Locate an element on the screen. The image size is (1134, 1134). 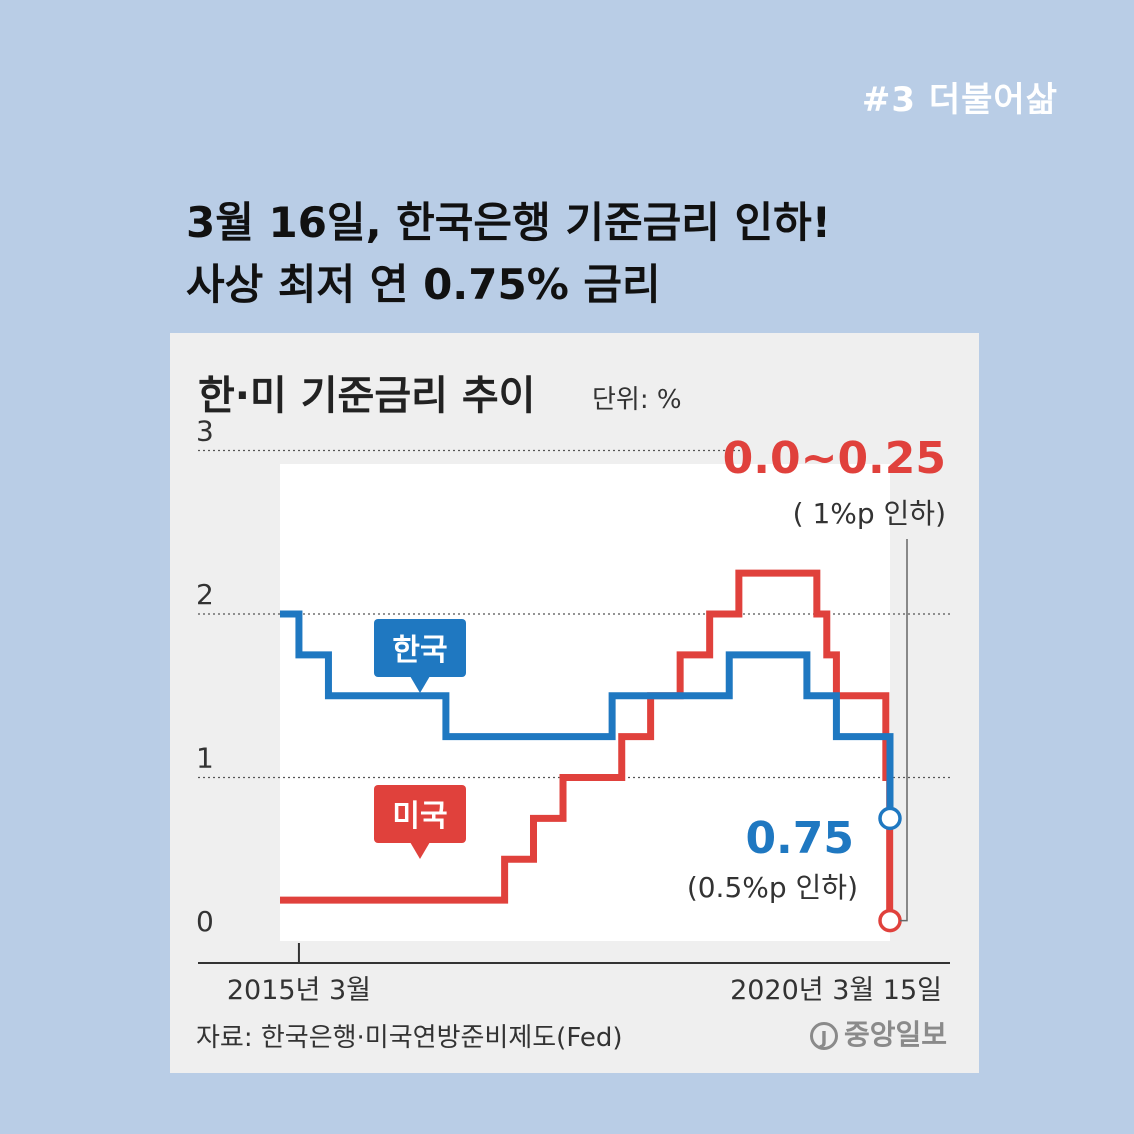
us-change-label: ( 1%p 인하) is located at coordinates (869, 513).